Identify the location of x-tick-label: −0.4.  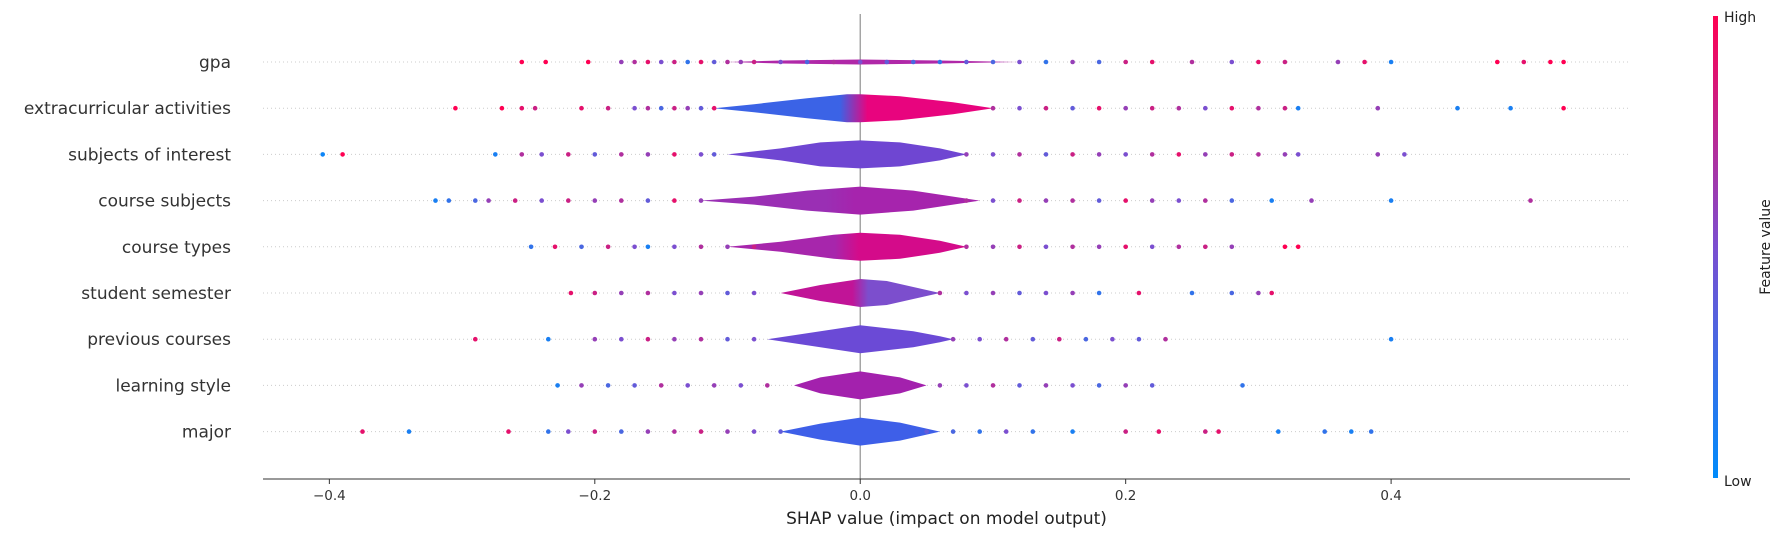
(329, 496).